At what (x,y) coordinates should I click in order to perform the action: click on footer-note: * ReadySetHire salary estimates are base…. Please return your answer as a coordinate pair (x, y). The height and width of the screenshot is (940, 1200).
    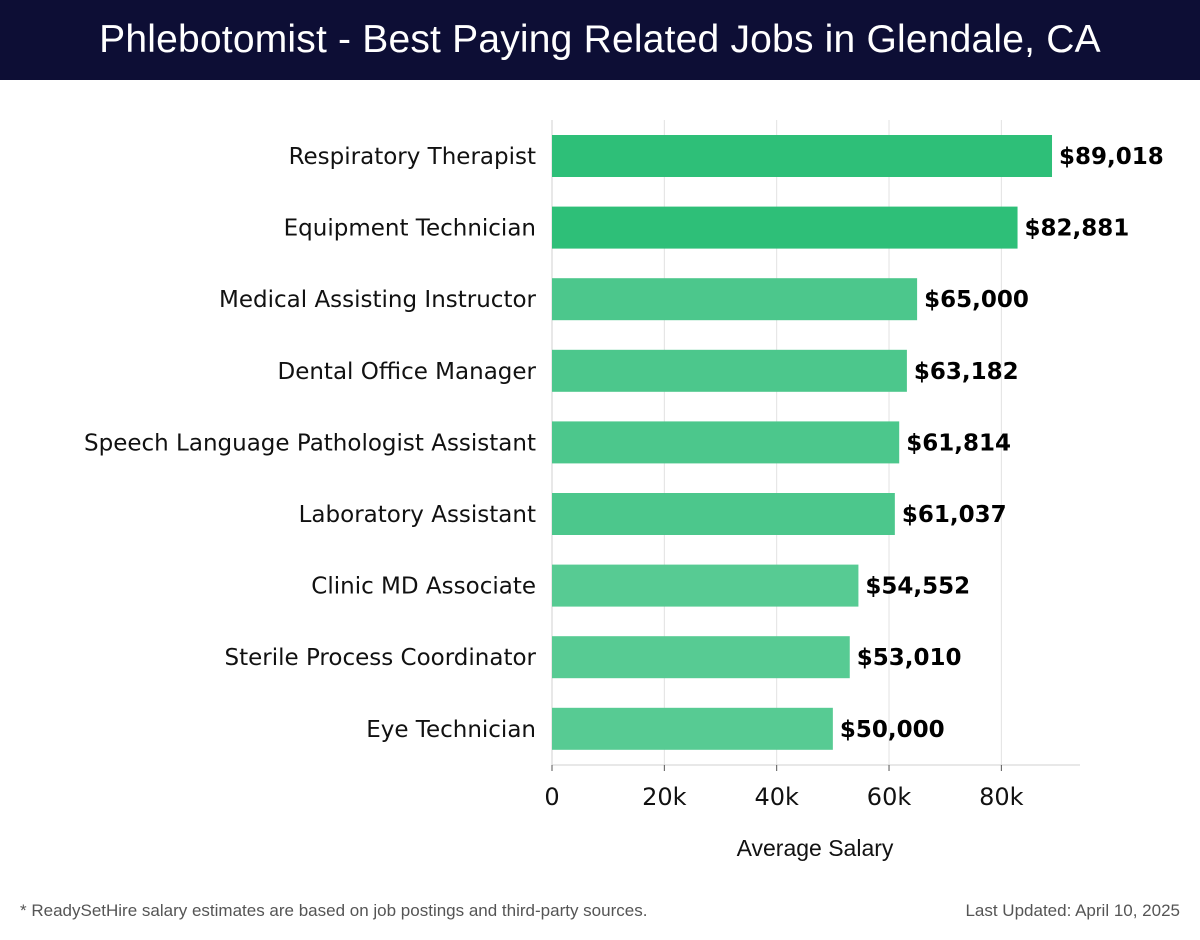
    Looking at the image, I should click on (334, 910).